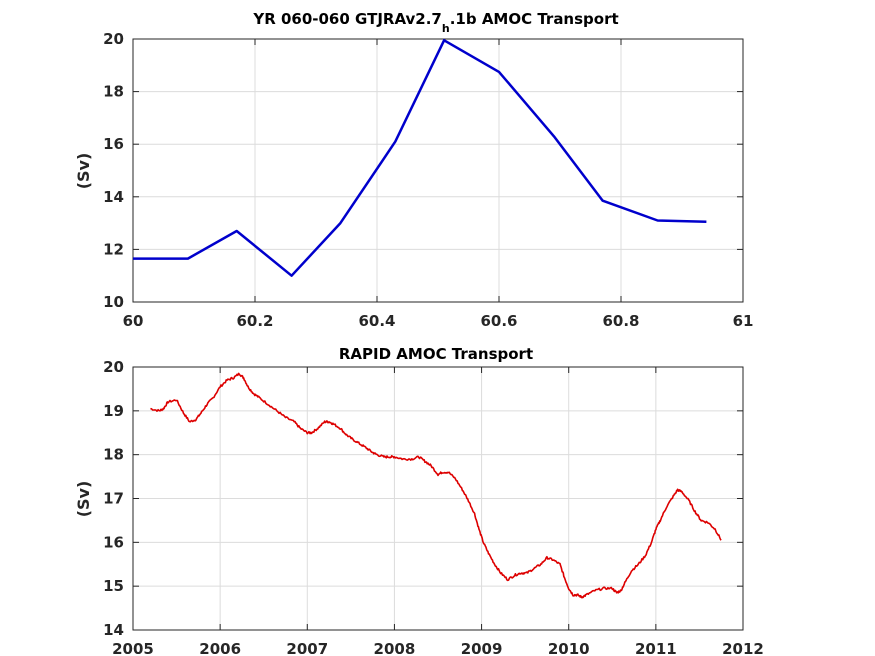 This screenshot has width=875, height=656. Describe the element at coordinates (133, 321) in the screenshot. I see `top-x-tick-label: 60` at that location.